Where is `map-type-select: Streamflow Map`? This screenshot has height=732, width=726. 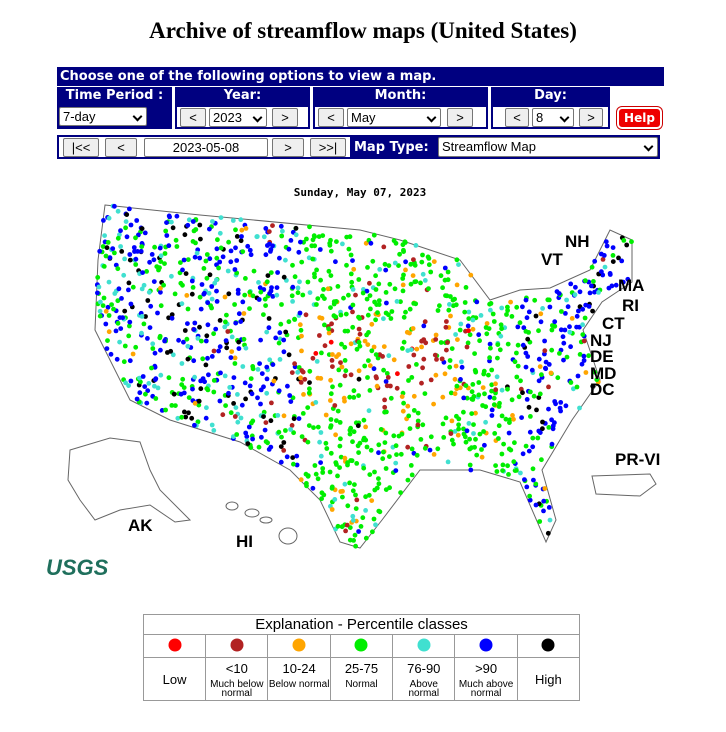
map-type-select: Streamflow Map is located at coordinates (548, 147).